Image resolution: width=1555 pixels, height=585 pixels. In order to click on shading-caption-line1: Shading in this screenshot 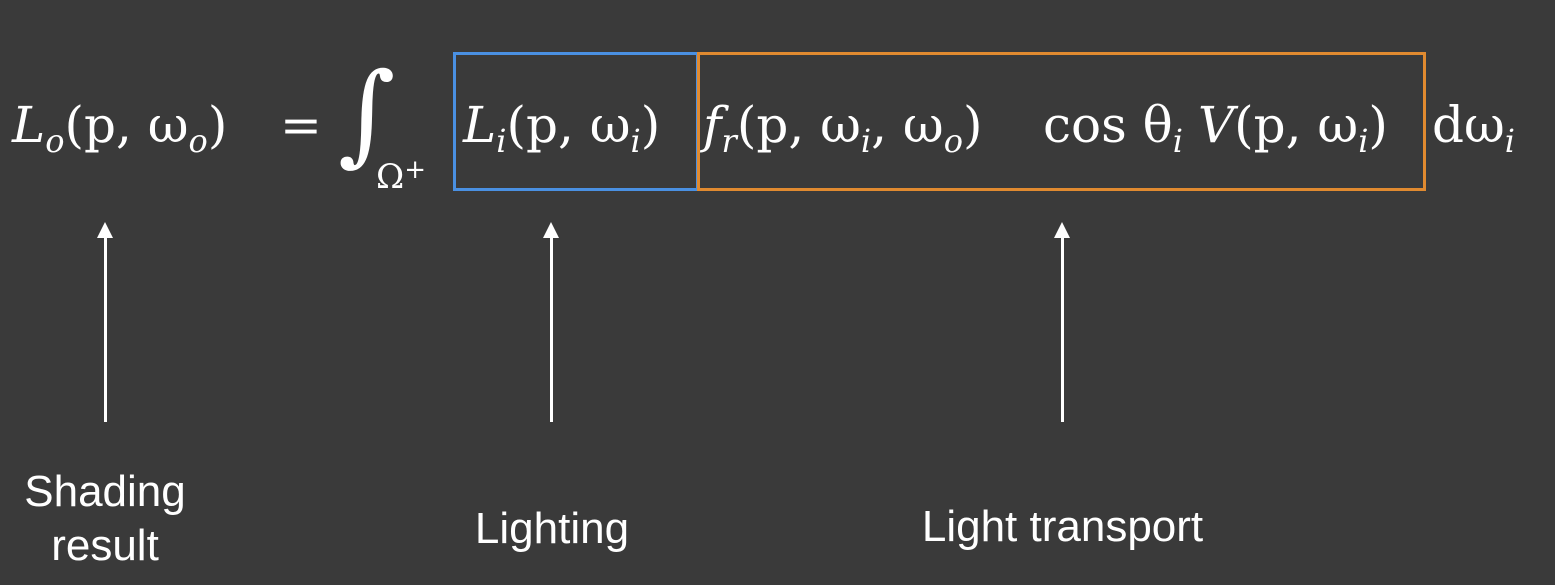, I will do `click(105, 491)`.